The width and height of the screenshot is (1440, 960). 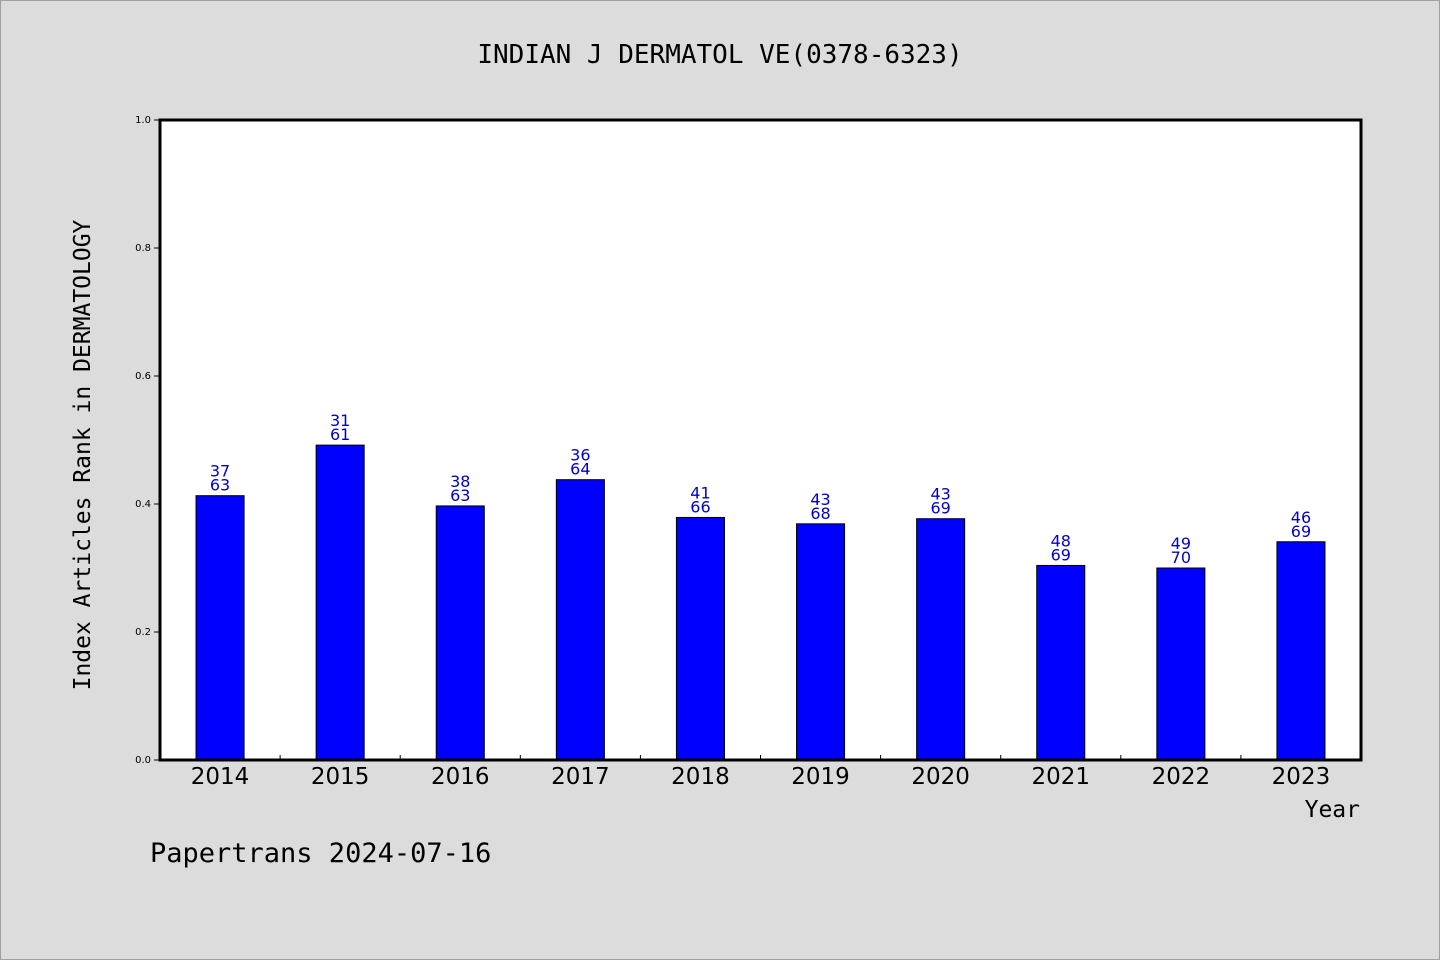 What do you see at coordinates (340, 420) in the screenshot?
I see `bar-label-top: 31` at bounding box center [340, 420].